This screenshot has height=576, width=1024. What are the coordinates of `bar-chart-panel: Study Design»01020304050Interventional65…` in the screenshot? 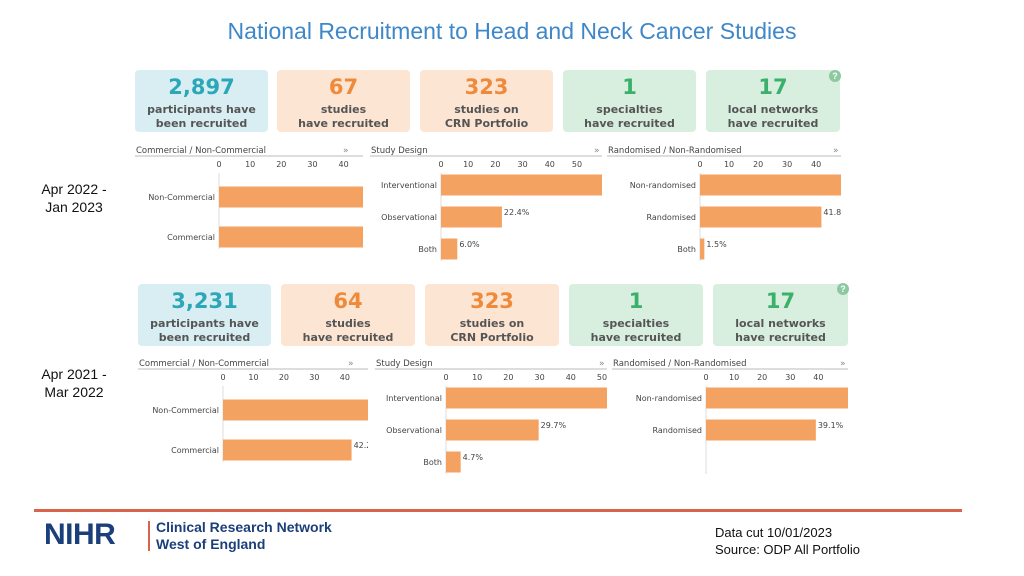 It's located at (491, 419).